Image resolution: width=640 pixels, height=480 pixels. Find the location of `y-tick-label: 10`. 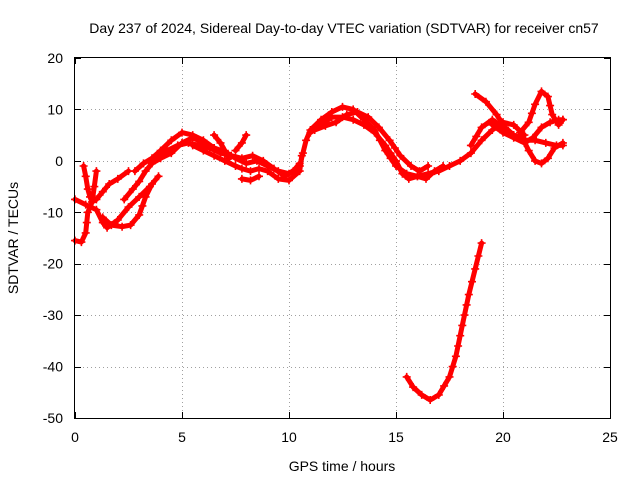

y-tick-label: 10 is located at coordinates (55, 109).